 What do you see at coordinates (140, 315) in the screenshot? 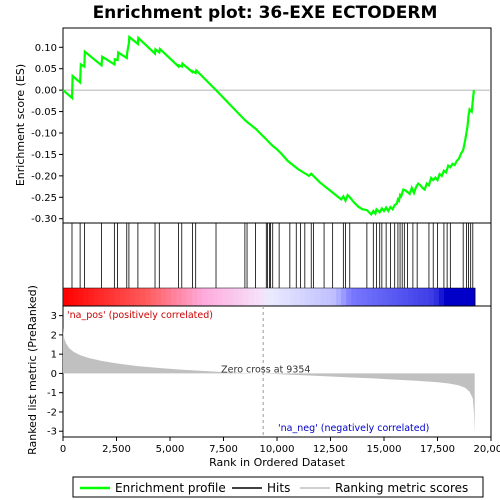
I see `positive-correlation-label: 'na_pos' (positively correlated)` at bounding box center [140, 315].